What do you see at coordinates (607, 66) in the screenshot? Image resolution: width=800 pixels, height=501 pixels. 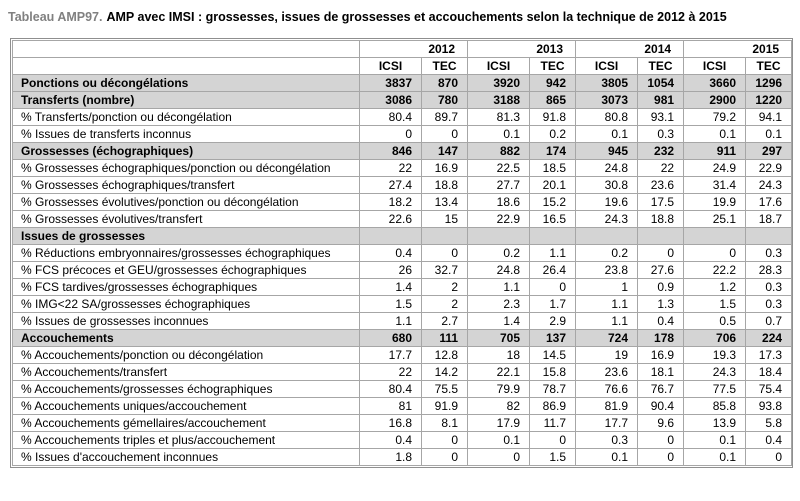 I see `technique-header-icsi-2014: ICSI` at bounding box center [607, 66].